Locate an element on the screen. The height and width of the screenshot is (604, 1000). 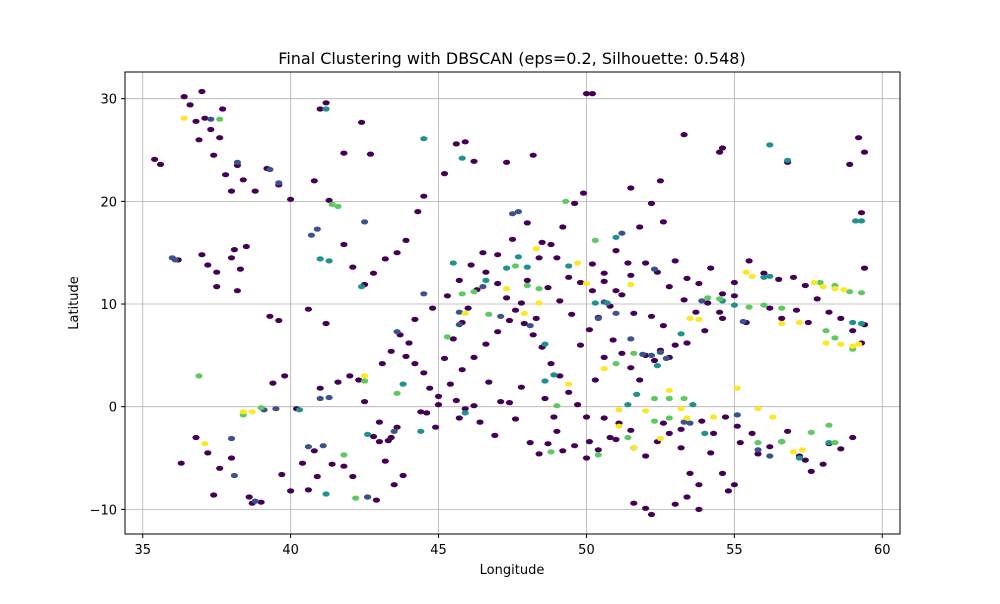
y-tick-label: 30 is located at coordinates (108, 100).